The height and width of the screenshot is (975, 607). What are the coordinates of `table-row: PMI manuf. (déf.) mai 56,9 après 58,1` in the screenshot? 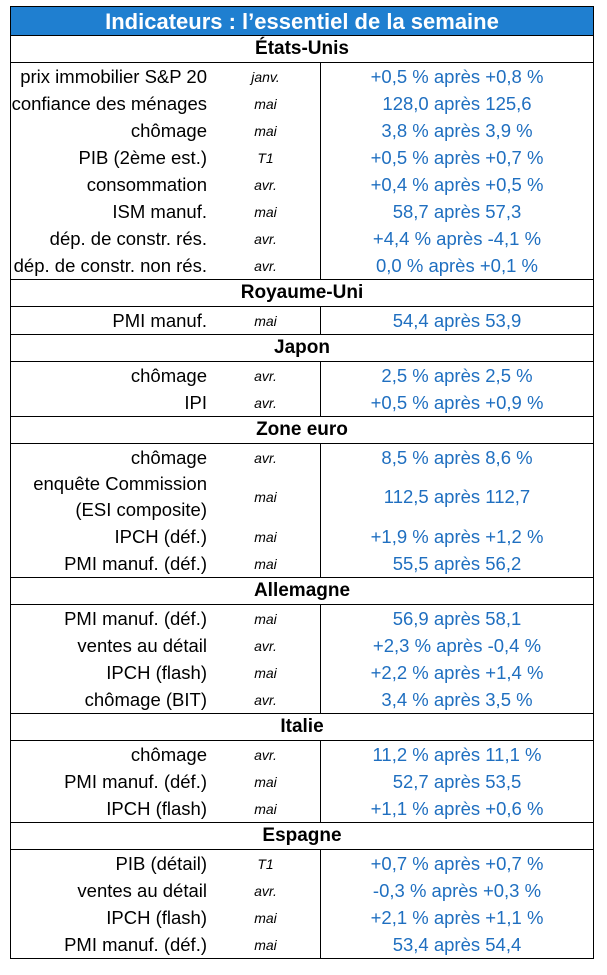 It's located at (302, 618).